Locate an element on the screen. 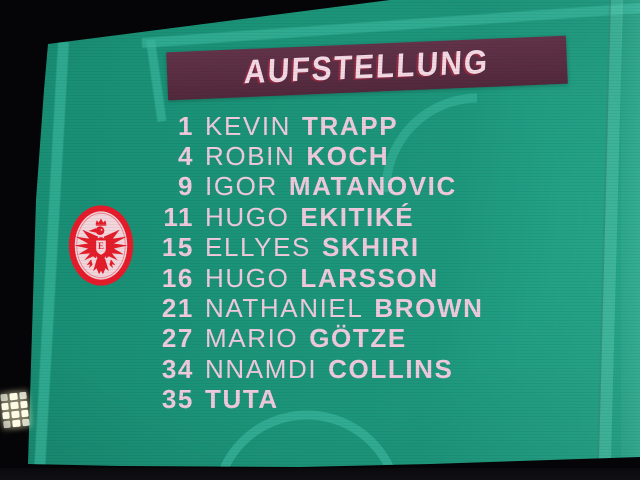 This screenshot has width=640, height=480. player-number: 4 is located at coordinates (185, 156).